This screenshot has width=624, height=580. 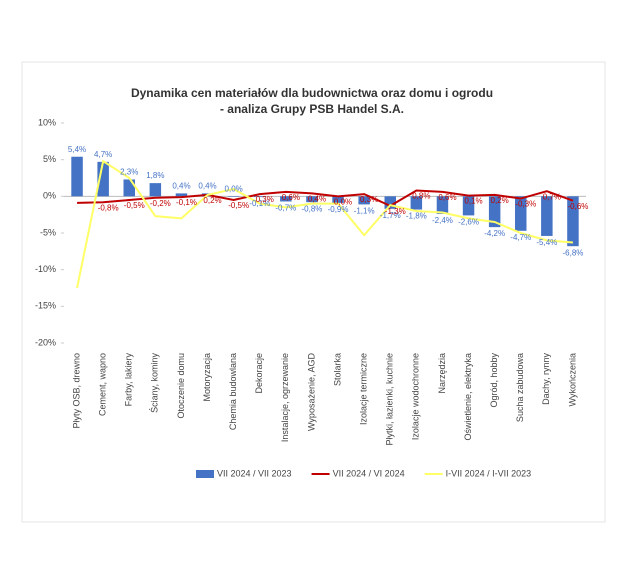 I want to click on y-tick-label: 0%, so click(x=49, y=196).